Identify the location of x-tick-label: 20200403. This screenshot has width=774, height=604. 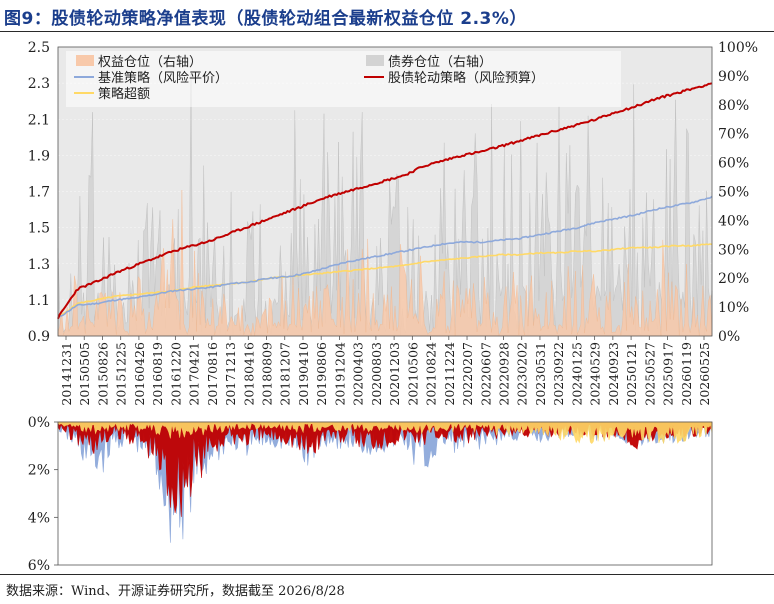
(358, 374).